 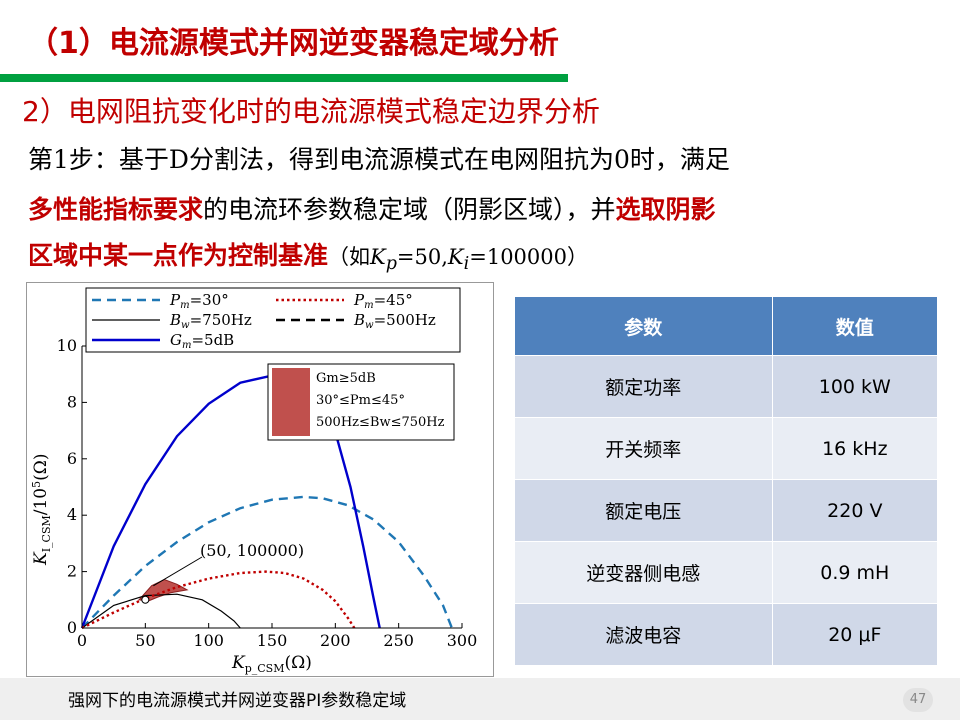 I want to click on body-line-2-text: 的电流环参数稳定域（阴影区域），并, so click(x=409, y=209).